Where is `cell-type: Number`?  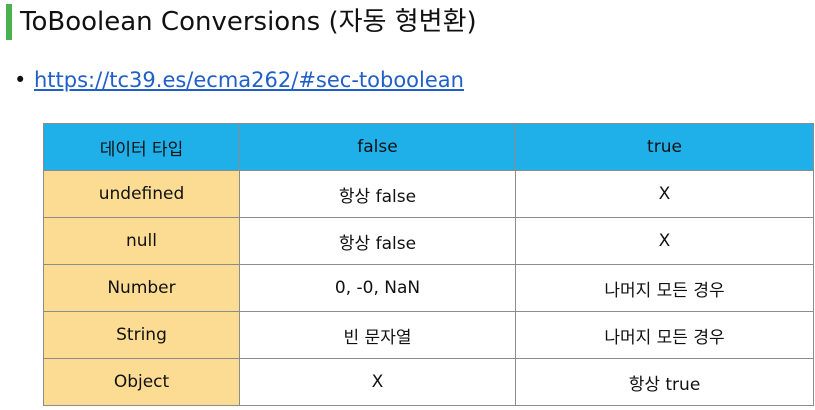
cell-type: Number is located at coordinates (141, 288).